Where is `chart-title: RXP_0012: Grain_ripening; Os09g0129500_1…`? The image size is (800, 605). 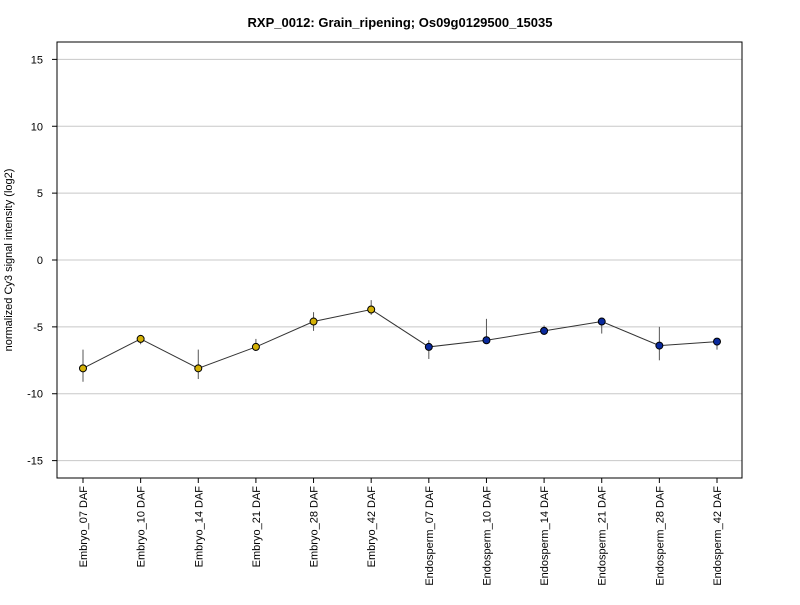
chart-title: RXP_0012: Grain_ripening; Os09g0129500_1… is located at coordinates (400, 22).